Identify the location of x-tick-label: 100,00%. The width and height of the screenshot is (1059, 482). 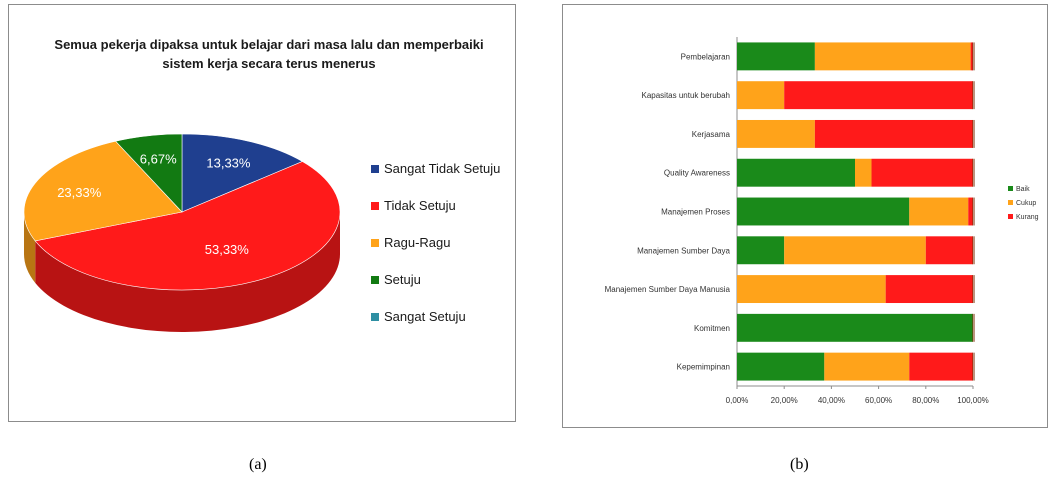
(973, 400).